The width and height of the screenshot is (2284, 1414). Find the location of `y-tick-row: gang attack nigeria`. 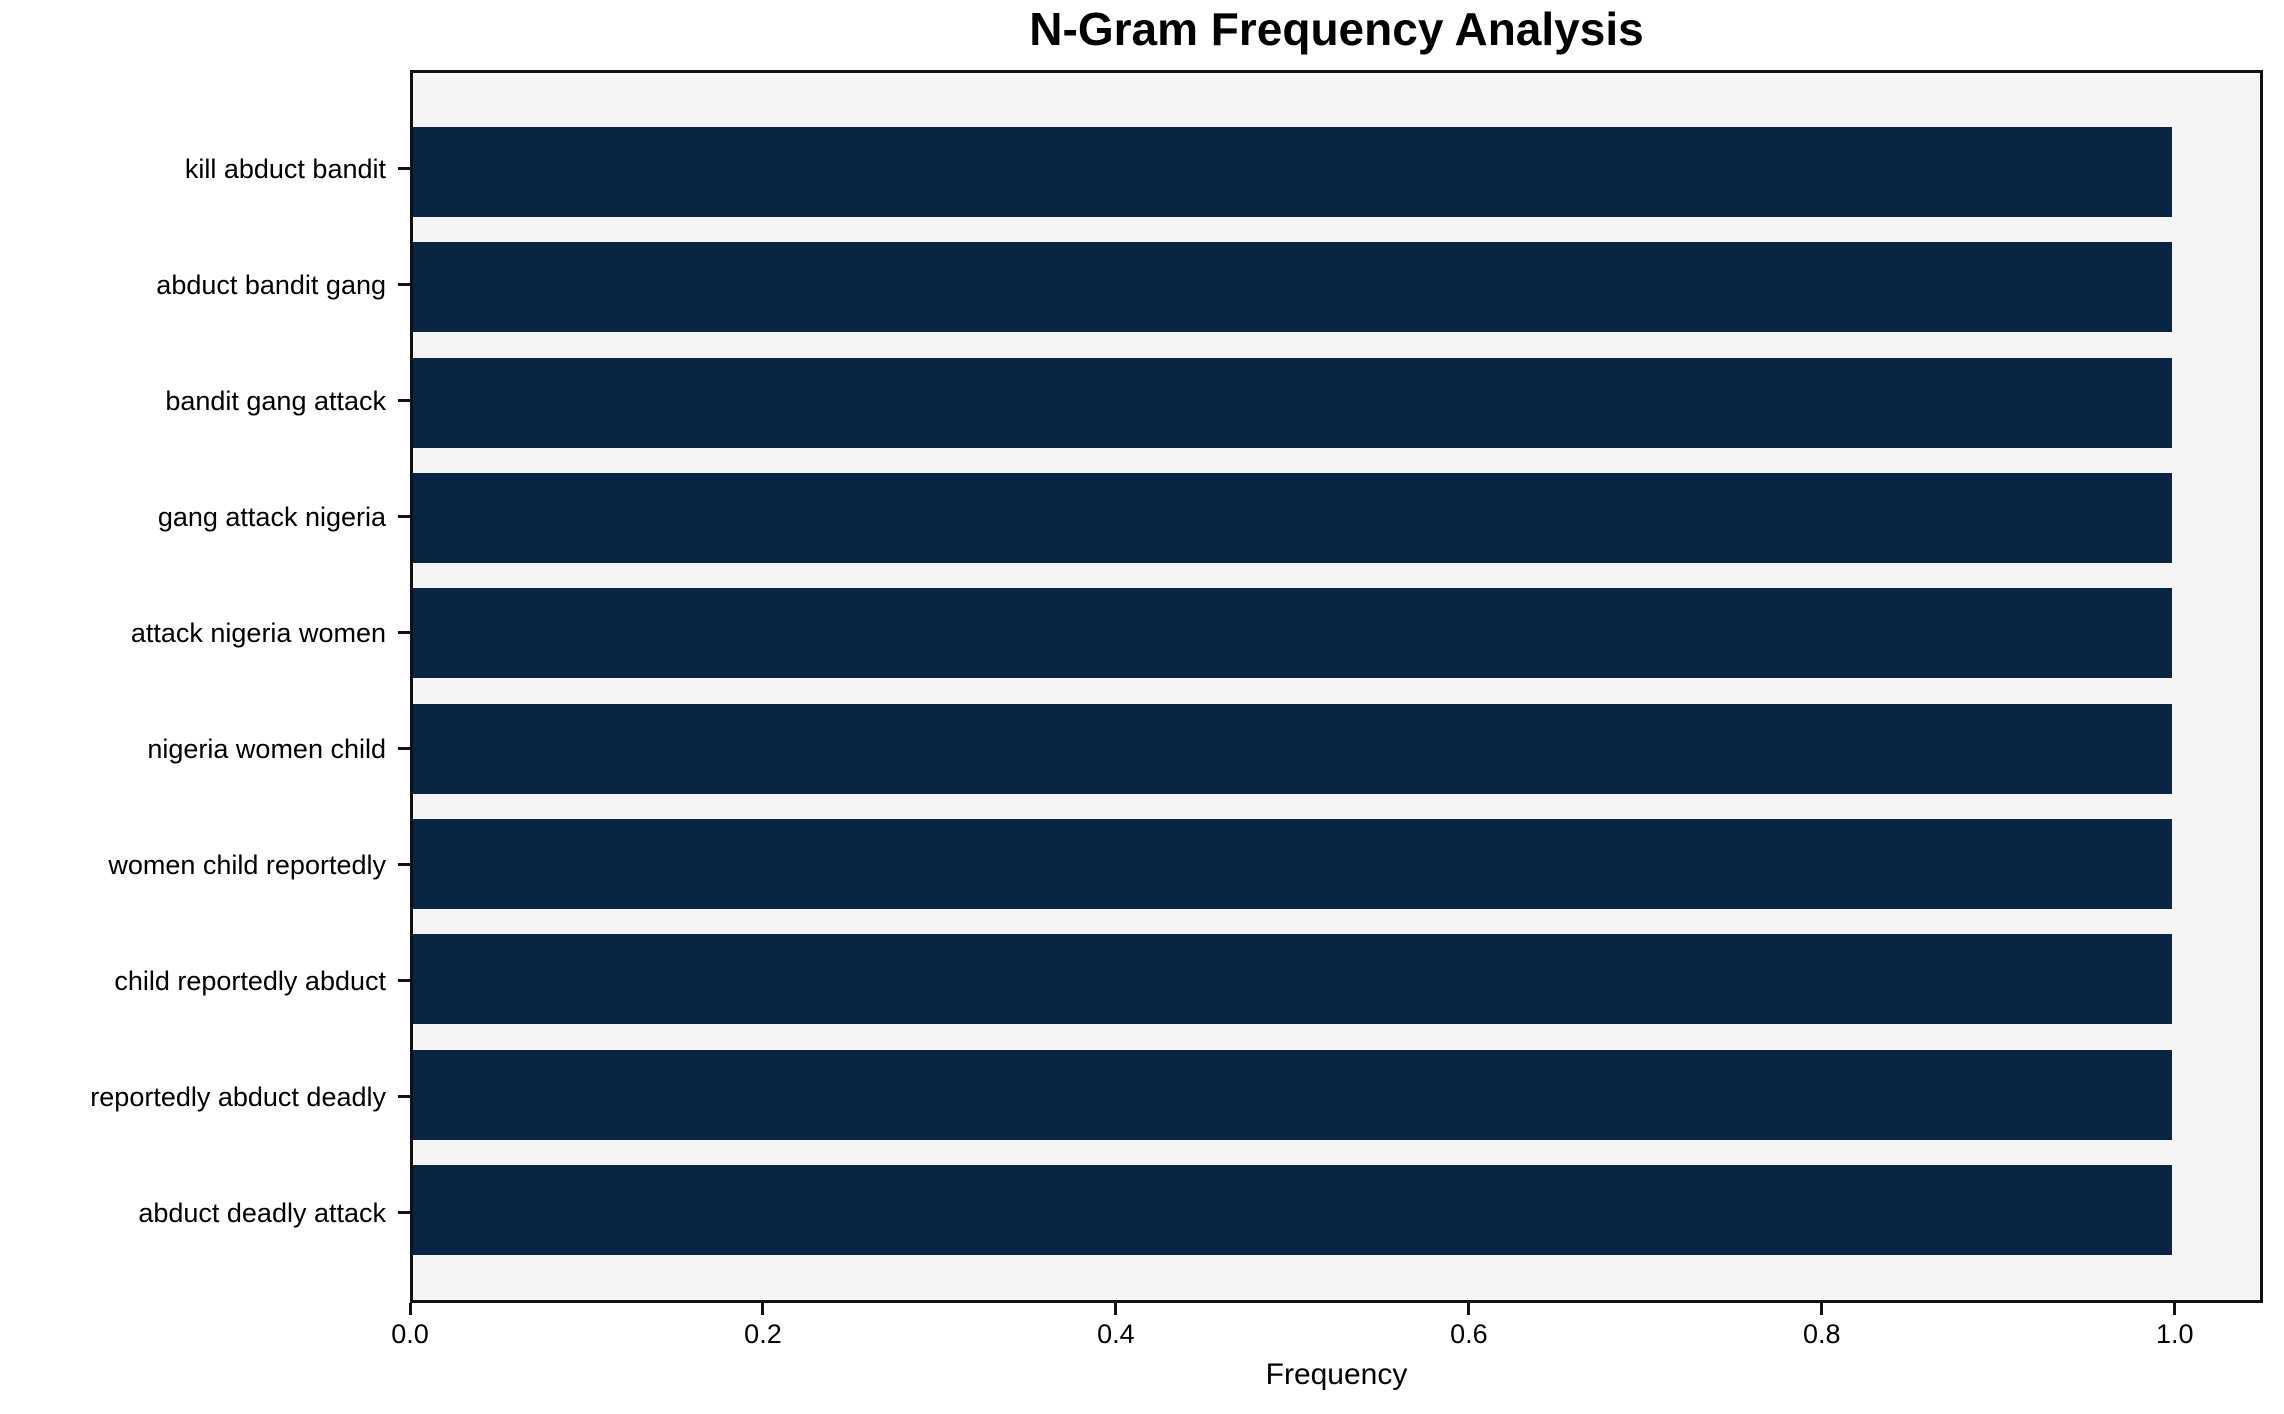

y-tick-row: gang attack nigeria is located at coordinates (205, 517).